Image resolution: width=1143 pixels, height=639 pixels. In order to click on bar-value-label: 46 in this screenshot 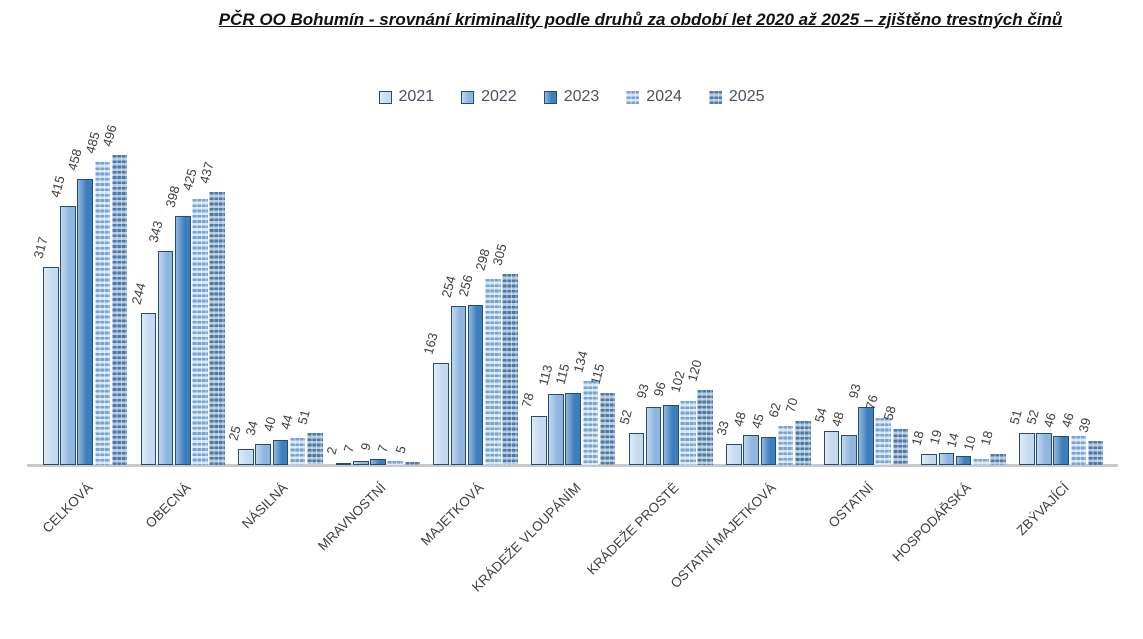, I will do `click(1050, 420)`.